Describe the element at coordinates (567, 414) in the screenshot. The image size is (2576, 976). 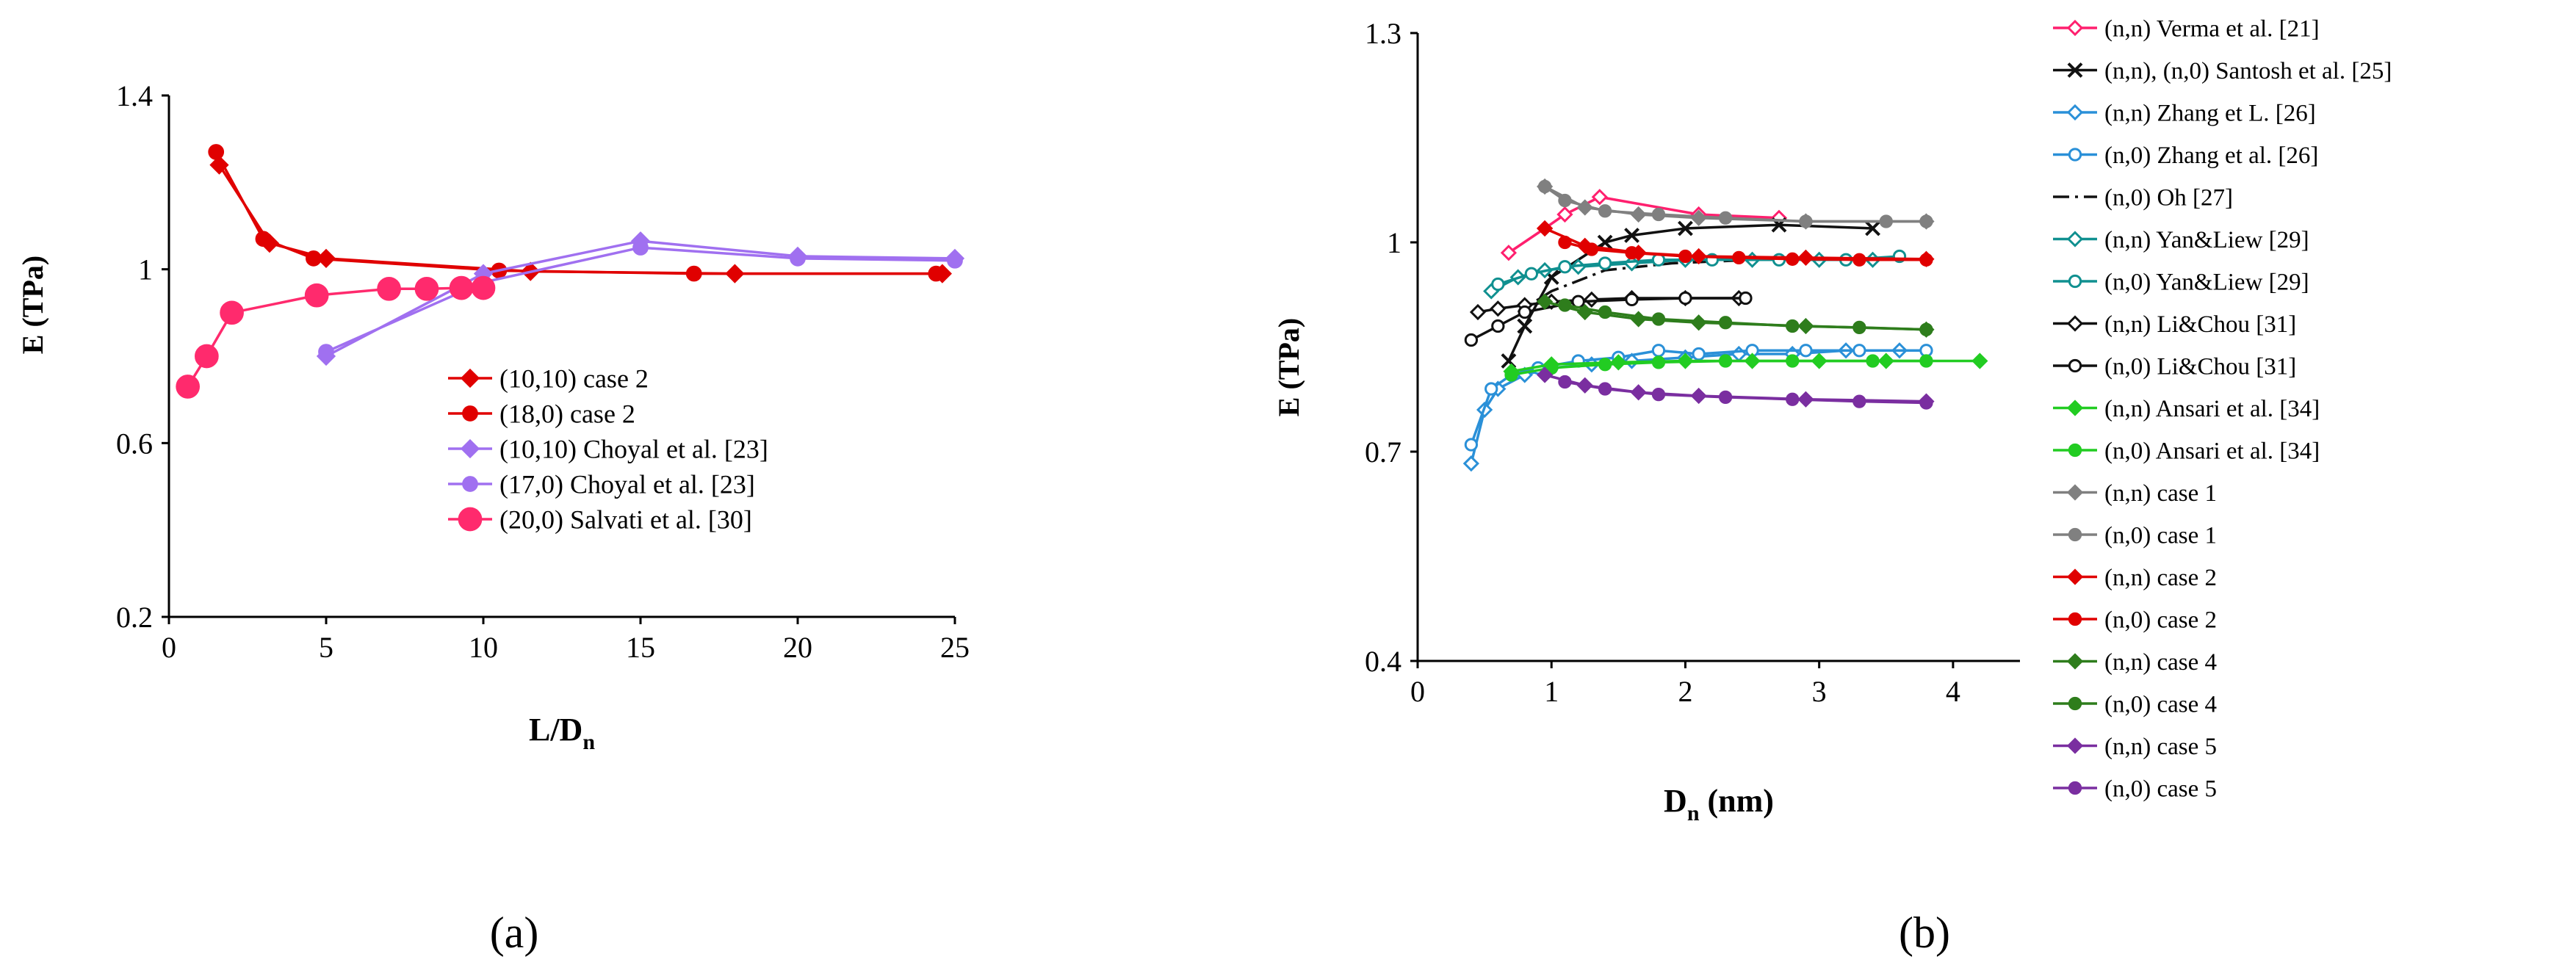
I see `legend-label: (18,0) case 2` at that location.